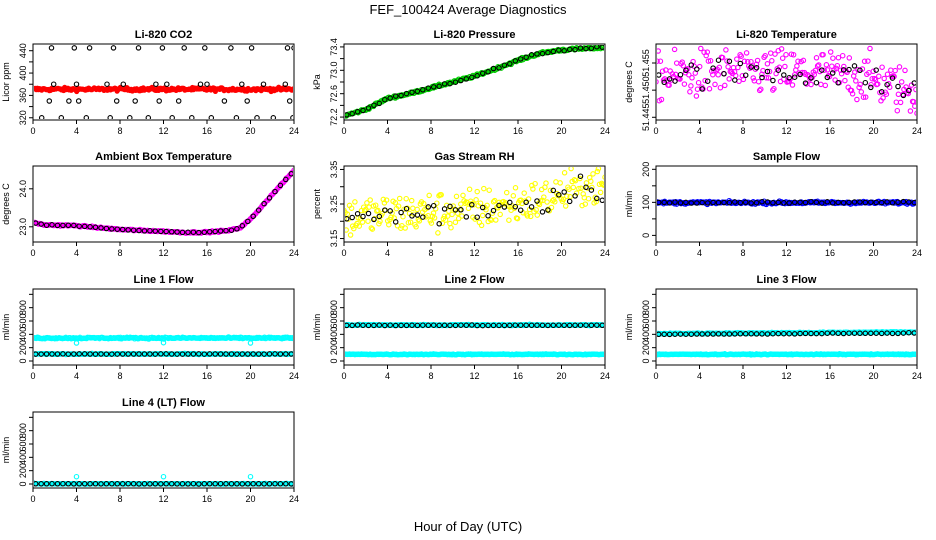 The width and height of the screenshot is (936, 540). I want to click on panel-title: Gas Stream RH, so click(474, 157).